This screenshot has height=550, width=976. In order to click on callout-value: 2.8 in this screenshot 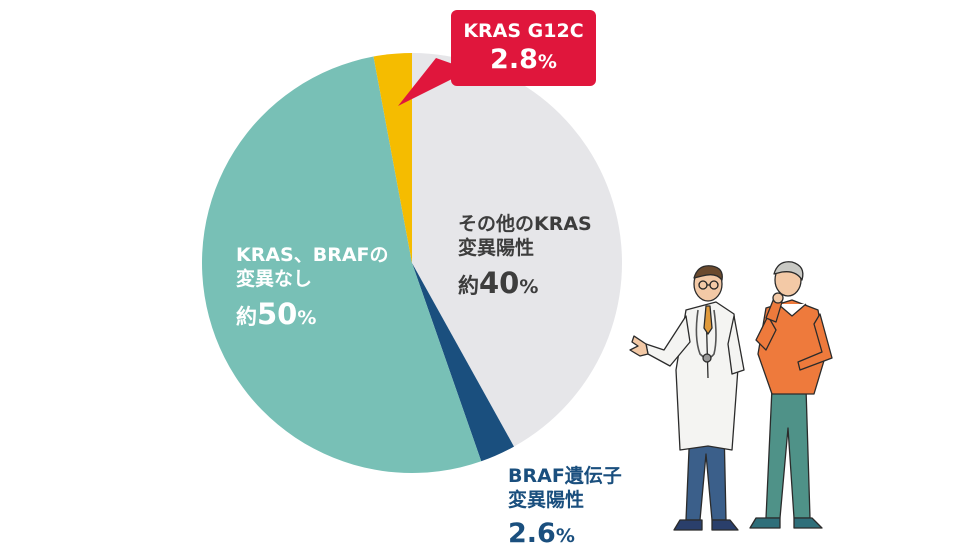, I will do `click(514, 59)`.